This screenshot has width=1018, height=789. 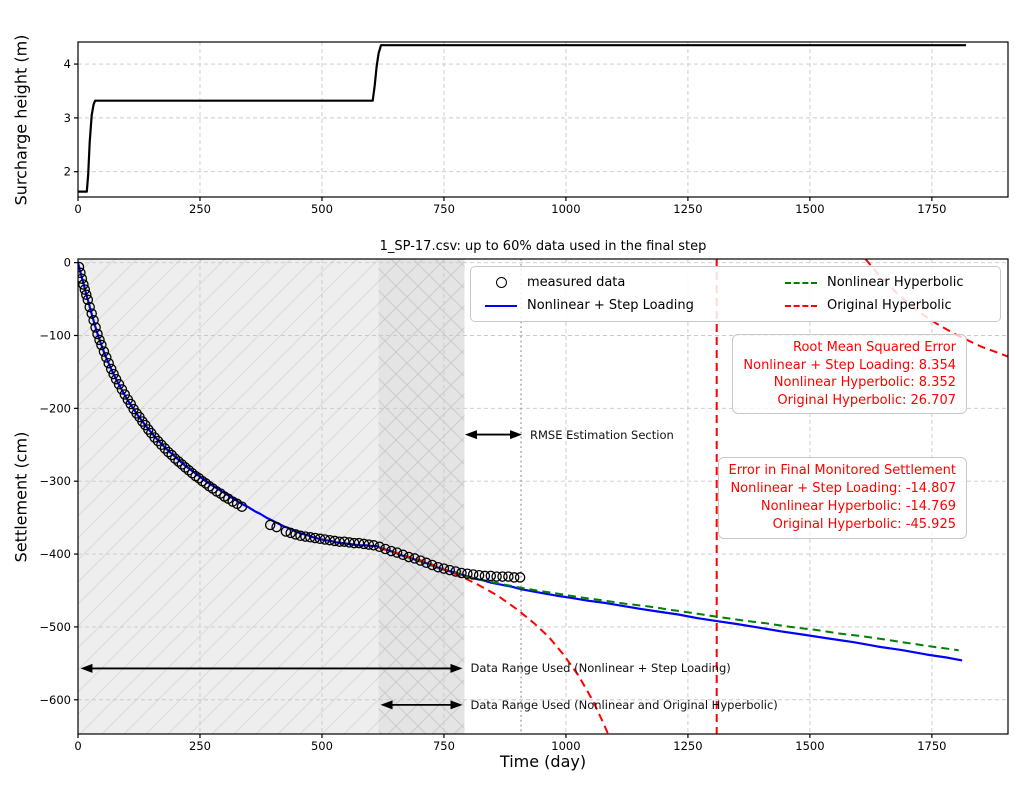 I want to click on svg-text: 3, so click(x=67, y=118).